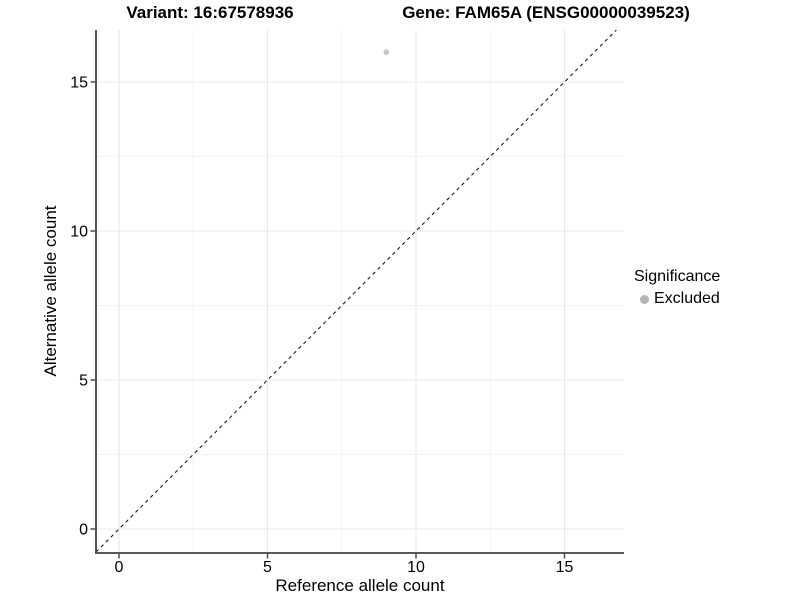 This screenshot has height=600, width=800. What do you see at coordinates (50, 291) in the screenshot?
I see `y-axis-title: Alternative allele count` at bounding box center [50, 291].